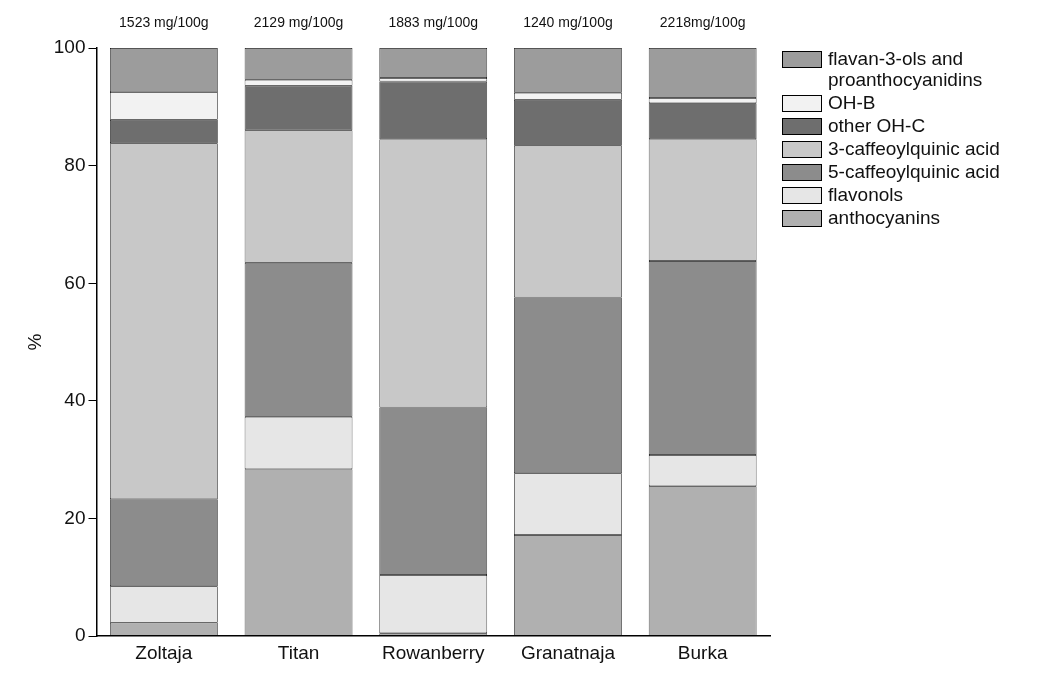 Image resolution: width=1063 pixels, height=691 pixels. What do you see at coordinates (568, 652) in the screenshot?
I see `x-tick-label: Granatnaja` at bounding box center [568, 652].